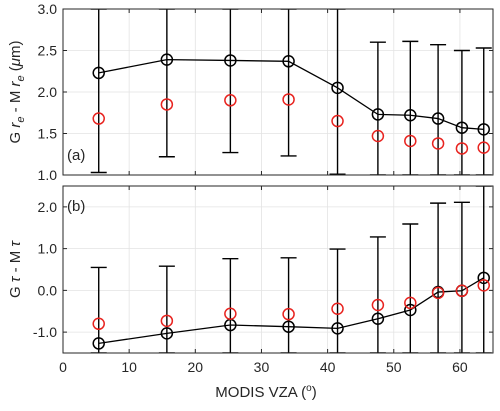  I want to click on panel-tag: (a), so click(76, 155).